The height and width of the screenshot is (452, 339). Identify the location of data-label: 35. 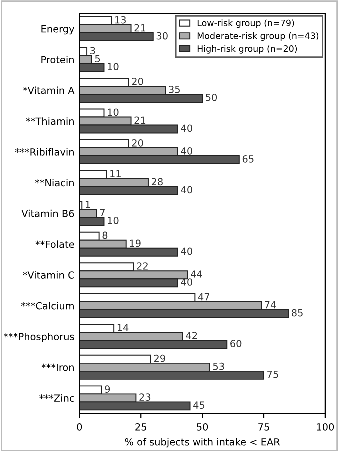
(174, 90).